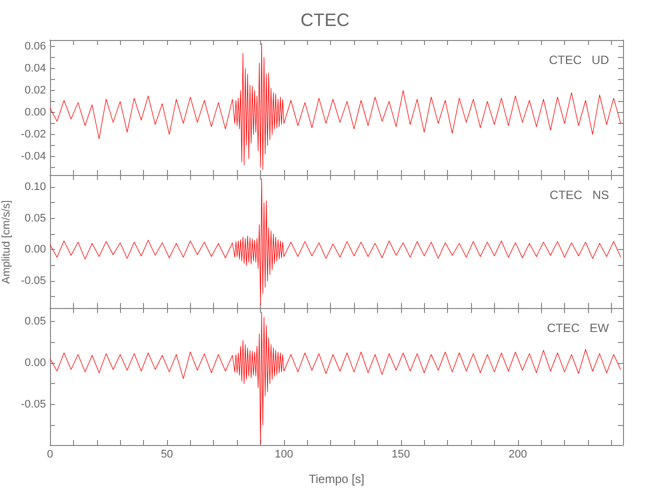 The height and width of the screenshot is (500, 650). What do you see at coordinates (579, 195) in the screenshot?
I see `annotation: CTEC NS` at bounding box center [579, 195].